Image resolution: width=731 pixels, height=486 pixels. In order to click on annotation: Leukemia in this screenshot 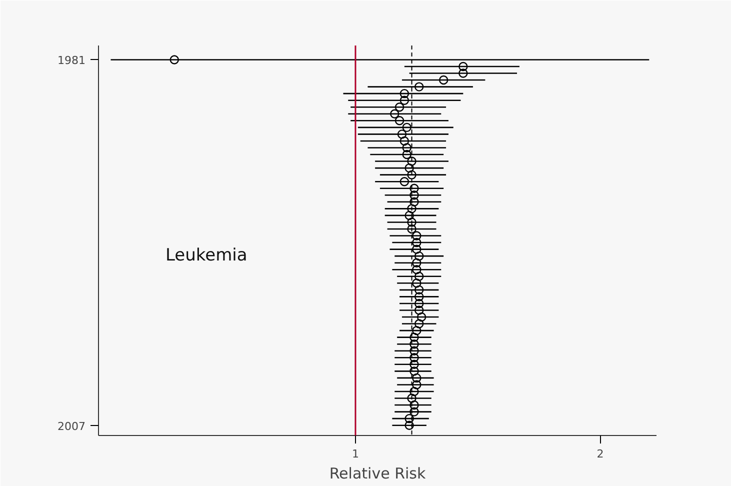, I will do `click(207, 256)`.